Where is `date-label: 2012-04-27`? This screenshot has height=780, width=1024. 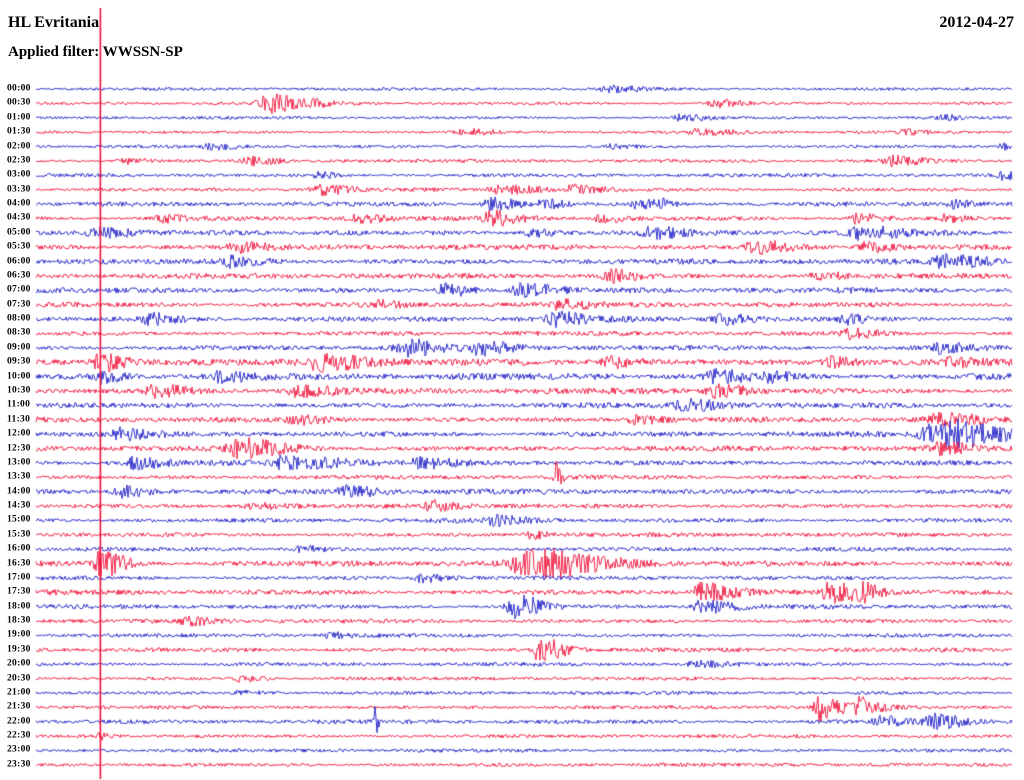
date-label: 2012-04-27 is located at coordinates (976, 22).